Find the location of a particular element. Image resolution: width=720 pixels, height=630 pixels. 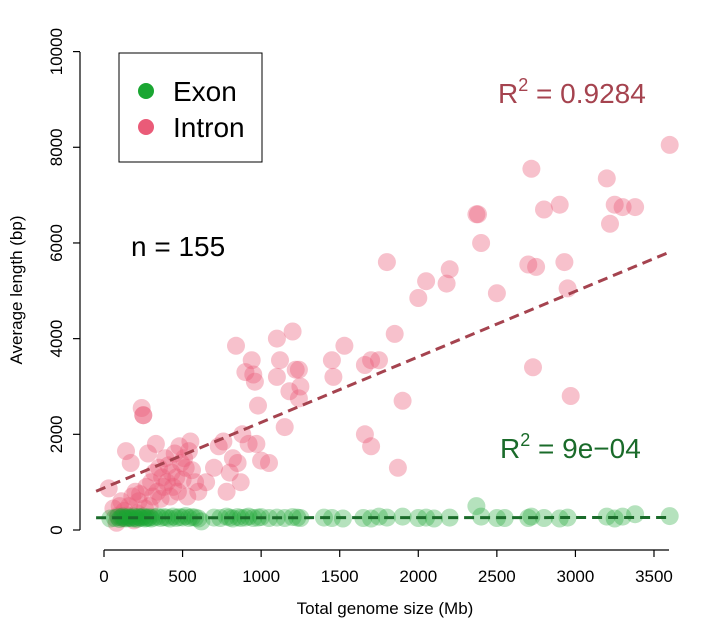

y-tick-label: 8000 is located at coordinates (56, 147).